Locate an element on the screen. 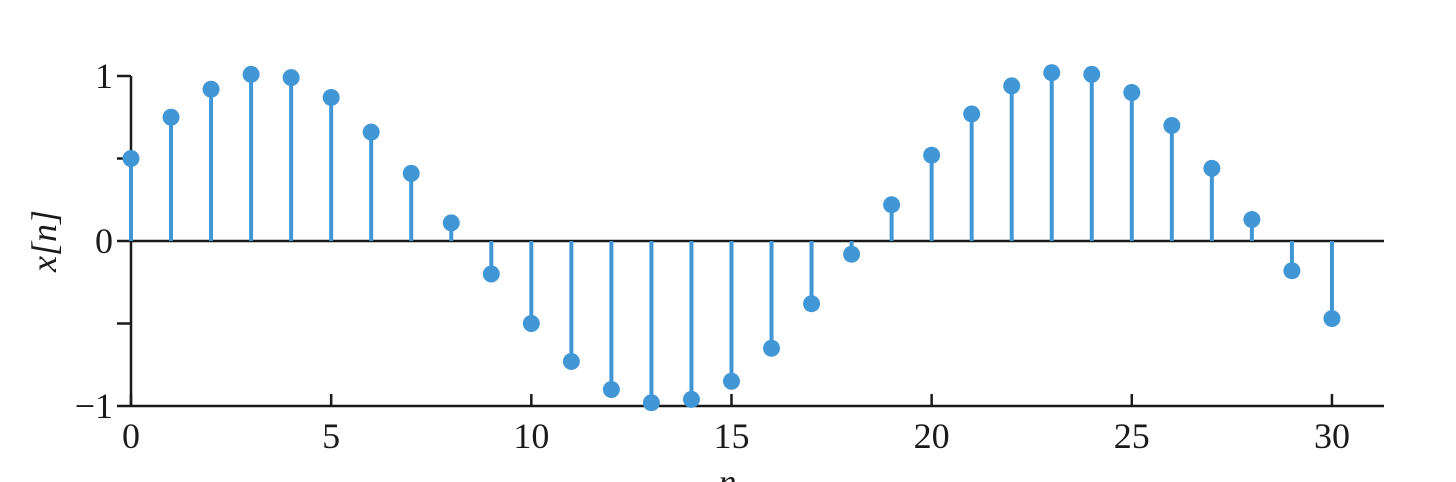 The image size is (1456, 482). y-axis-label: x[n] is located at coordinates (44, 241).